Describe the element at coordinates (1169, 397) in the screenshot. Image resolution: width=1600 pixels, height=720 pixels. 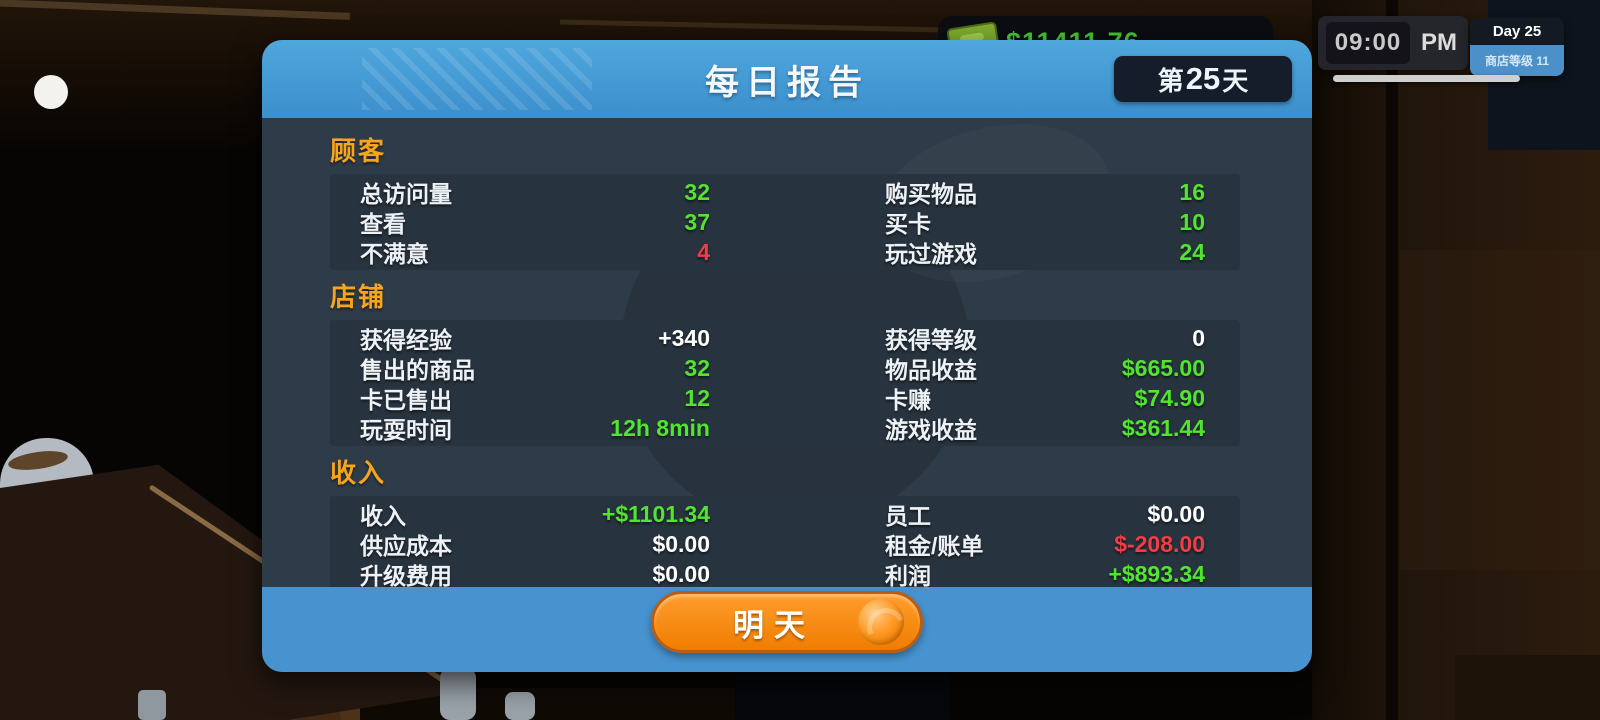
I see `stat-value: $74.90` at that location.